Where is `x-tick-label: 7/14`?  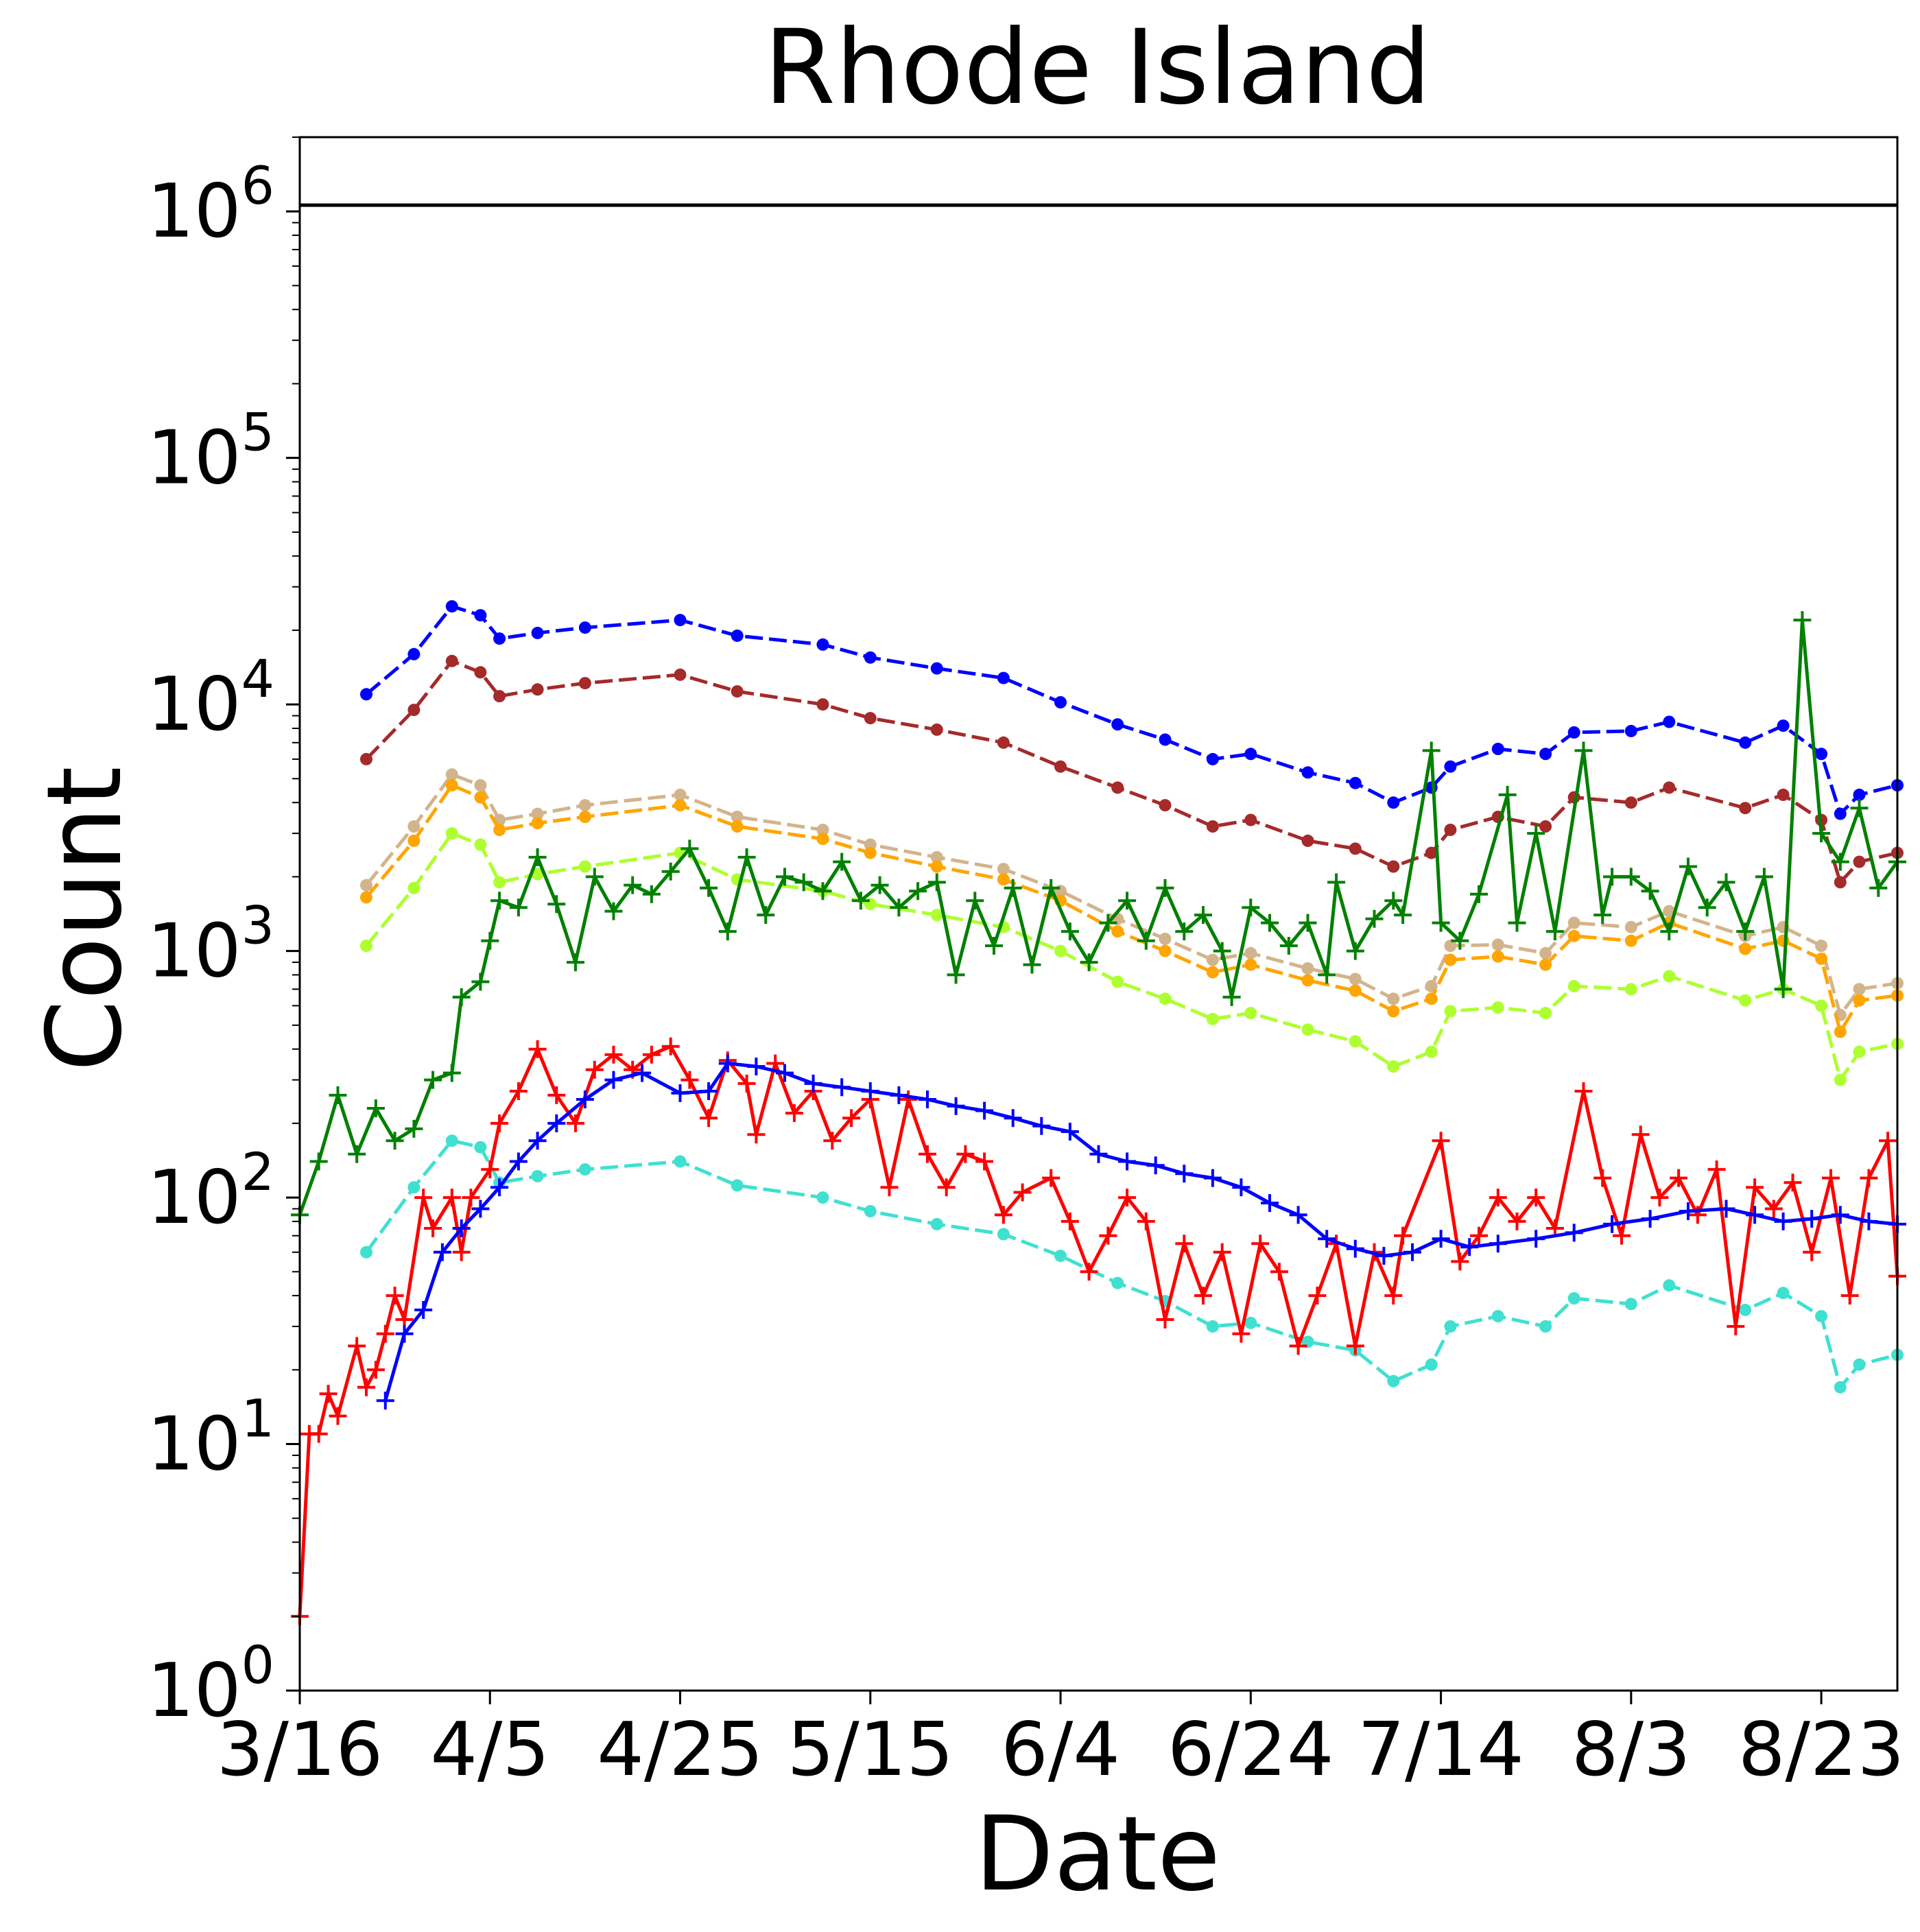 x-tick-label: 7/14 is located at coordinates (1441, 1750).